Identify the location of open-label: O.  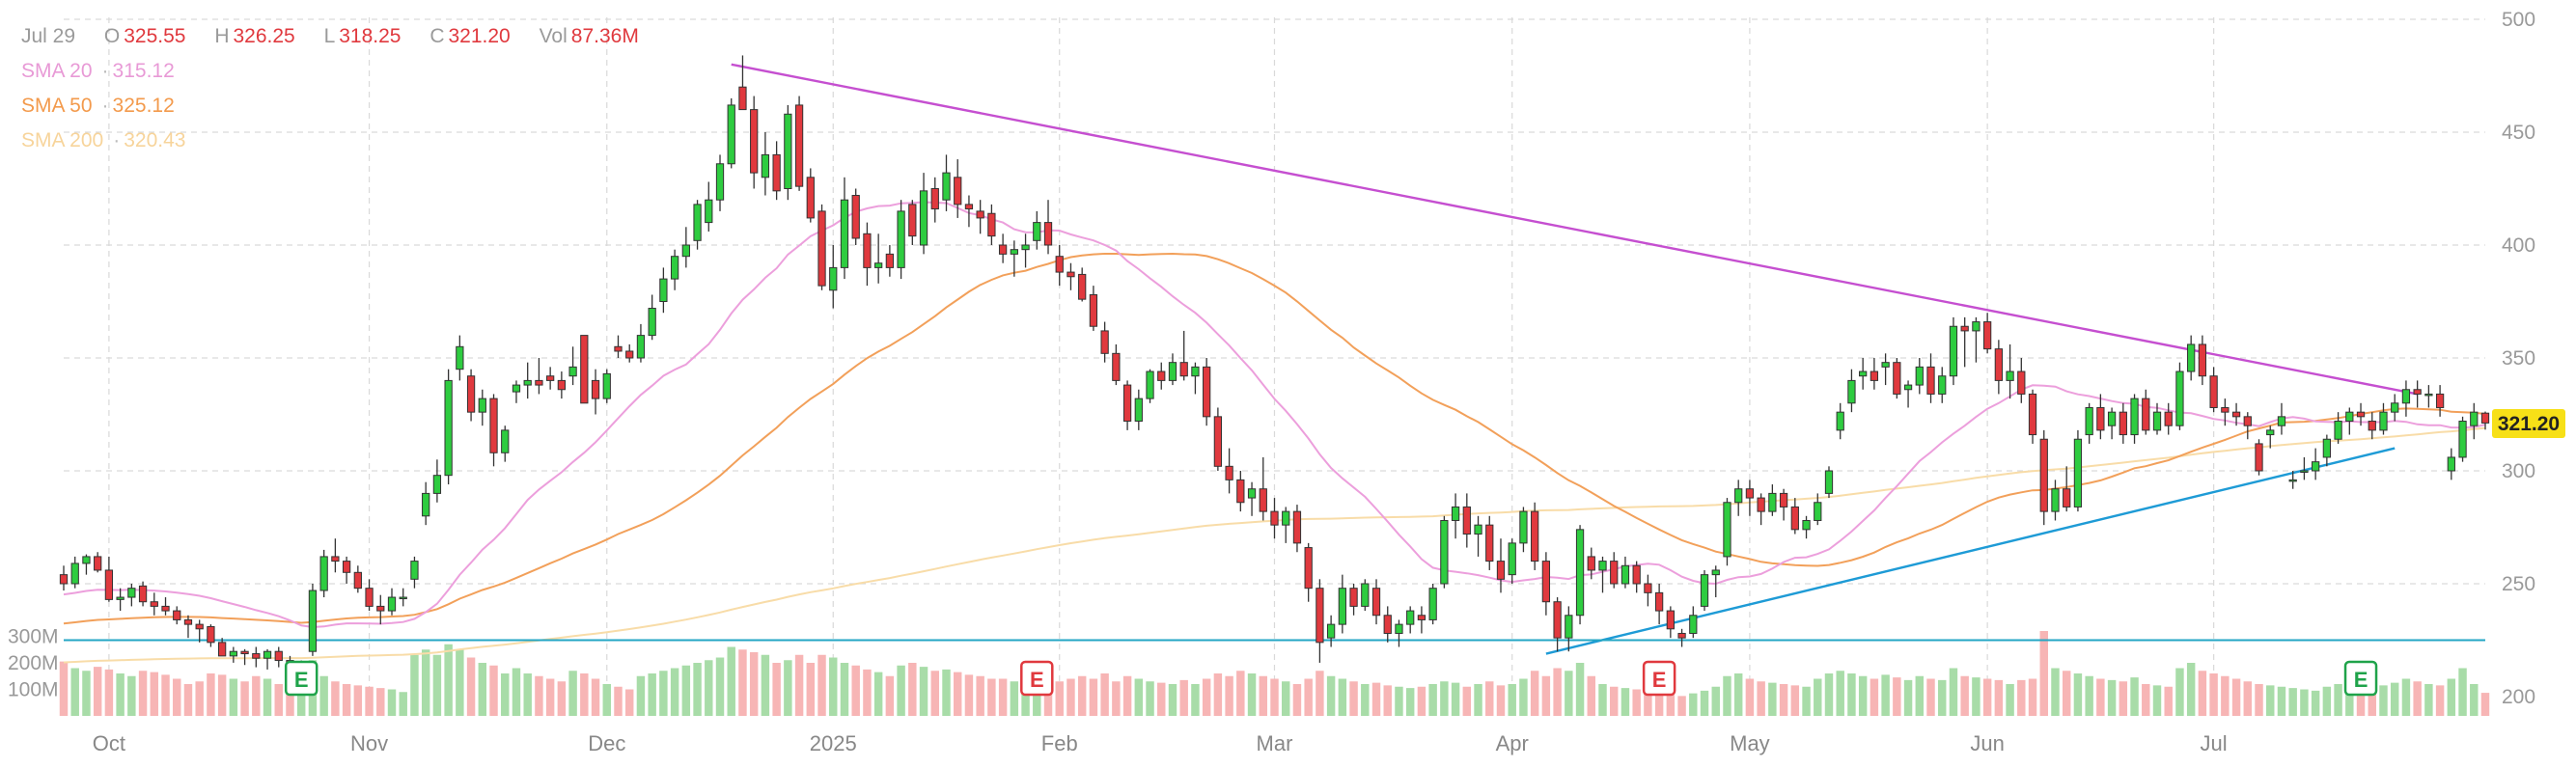
(112, 36).